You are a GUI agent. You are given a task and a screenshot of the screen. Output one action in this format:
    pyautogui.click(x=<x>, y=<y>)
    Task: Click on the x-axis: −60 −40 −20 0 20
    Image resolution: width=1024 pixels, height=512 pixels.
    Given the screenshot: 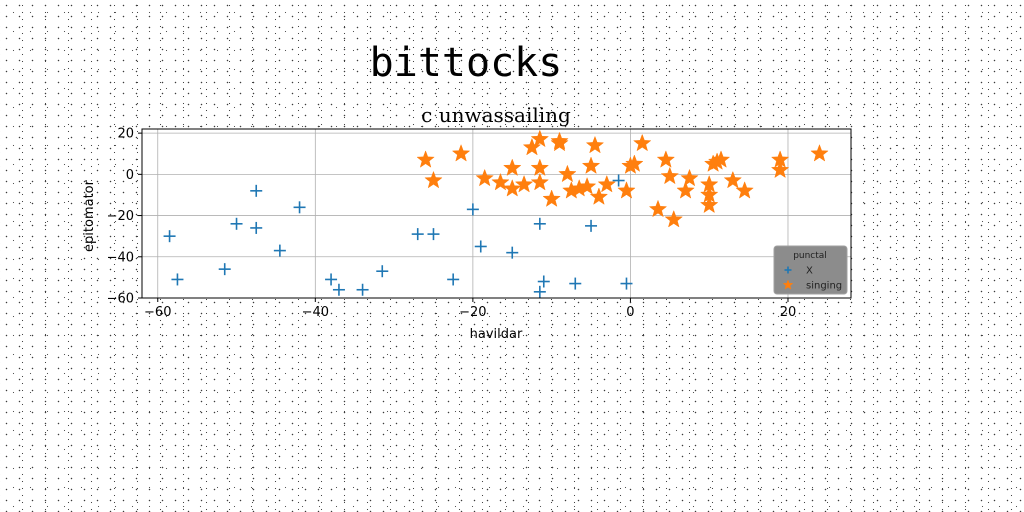 What is the action you would take?
    pyautogui.click(x=470, y=309)
    